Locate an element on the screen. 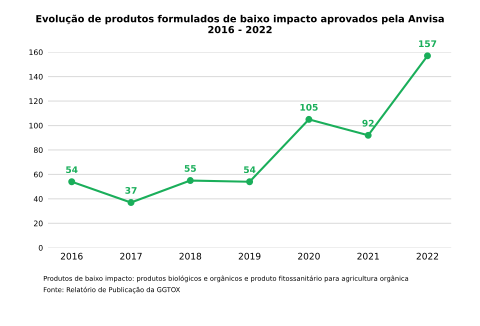  data-label: 92 is located at coordinates (368, 123).